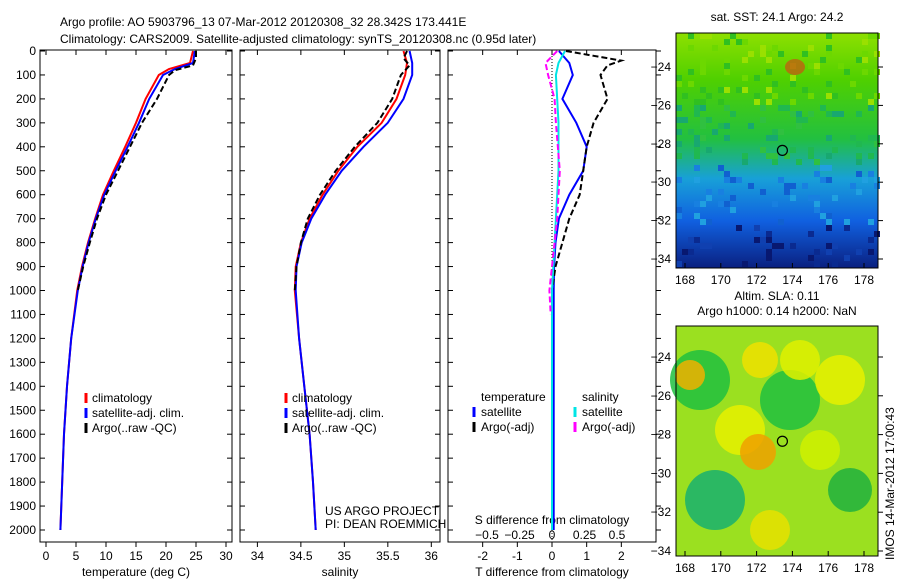 This screenshot has height=580, width=900. I want to click on x-tick-label: 0, so click(552, 556).